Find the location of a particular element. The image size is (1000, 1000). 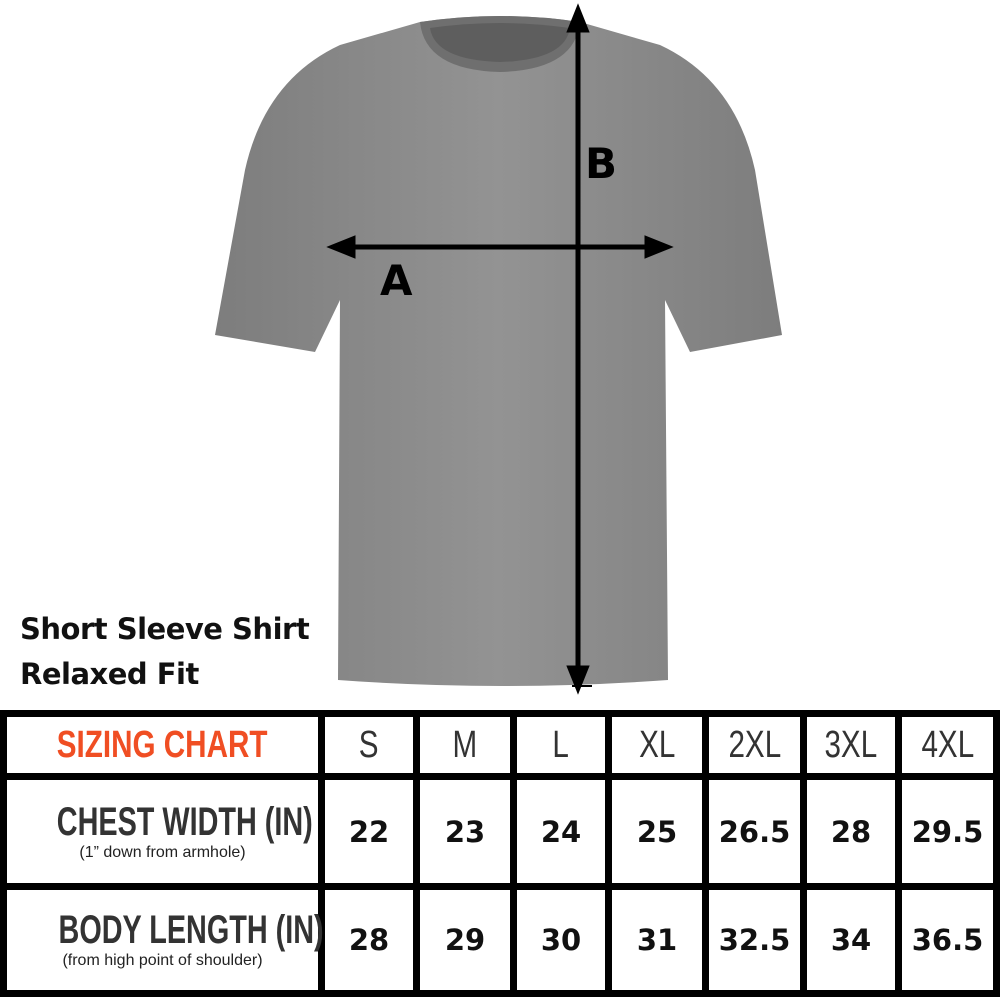

cell: 24 is located at coordinates (561, 831).